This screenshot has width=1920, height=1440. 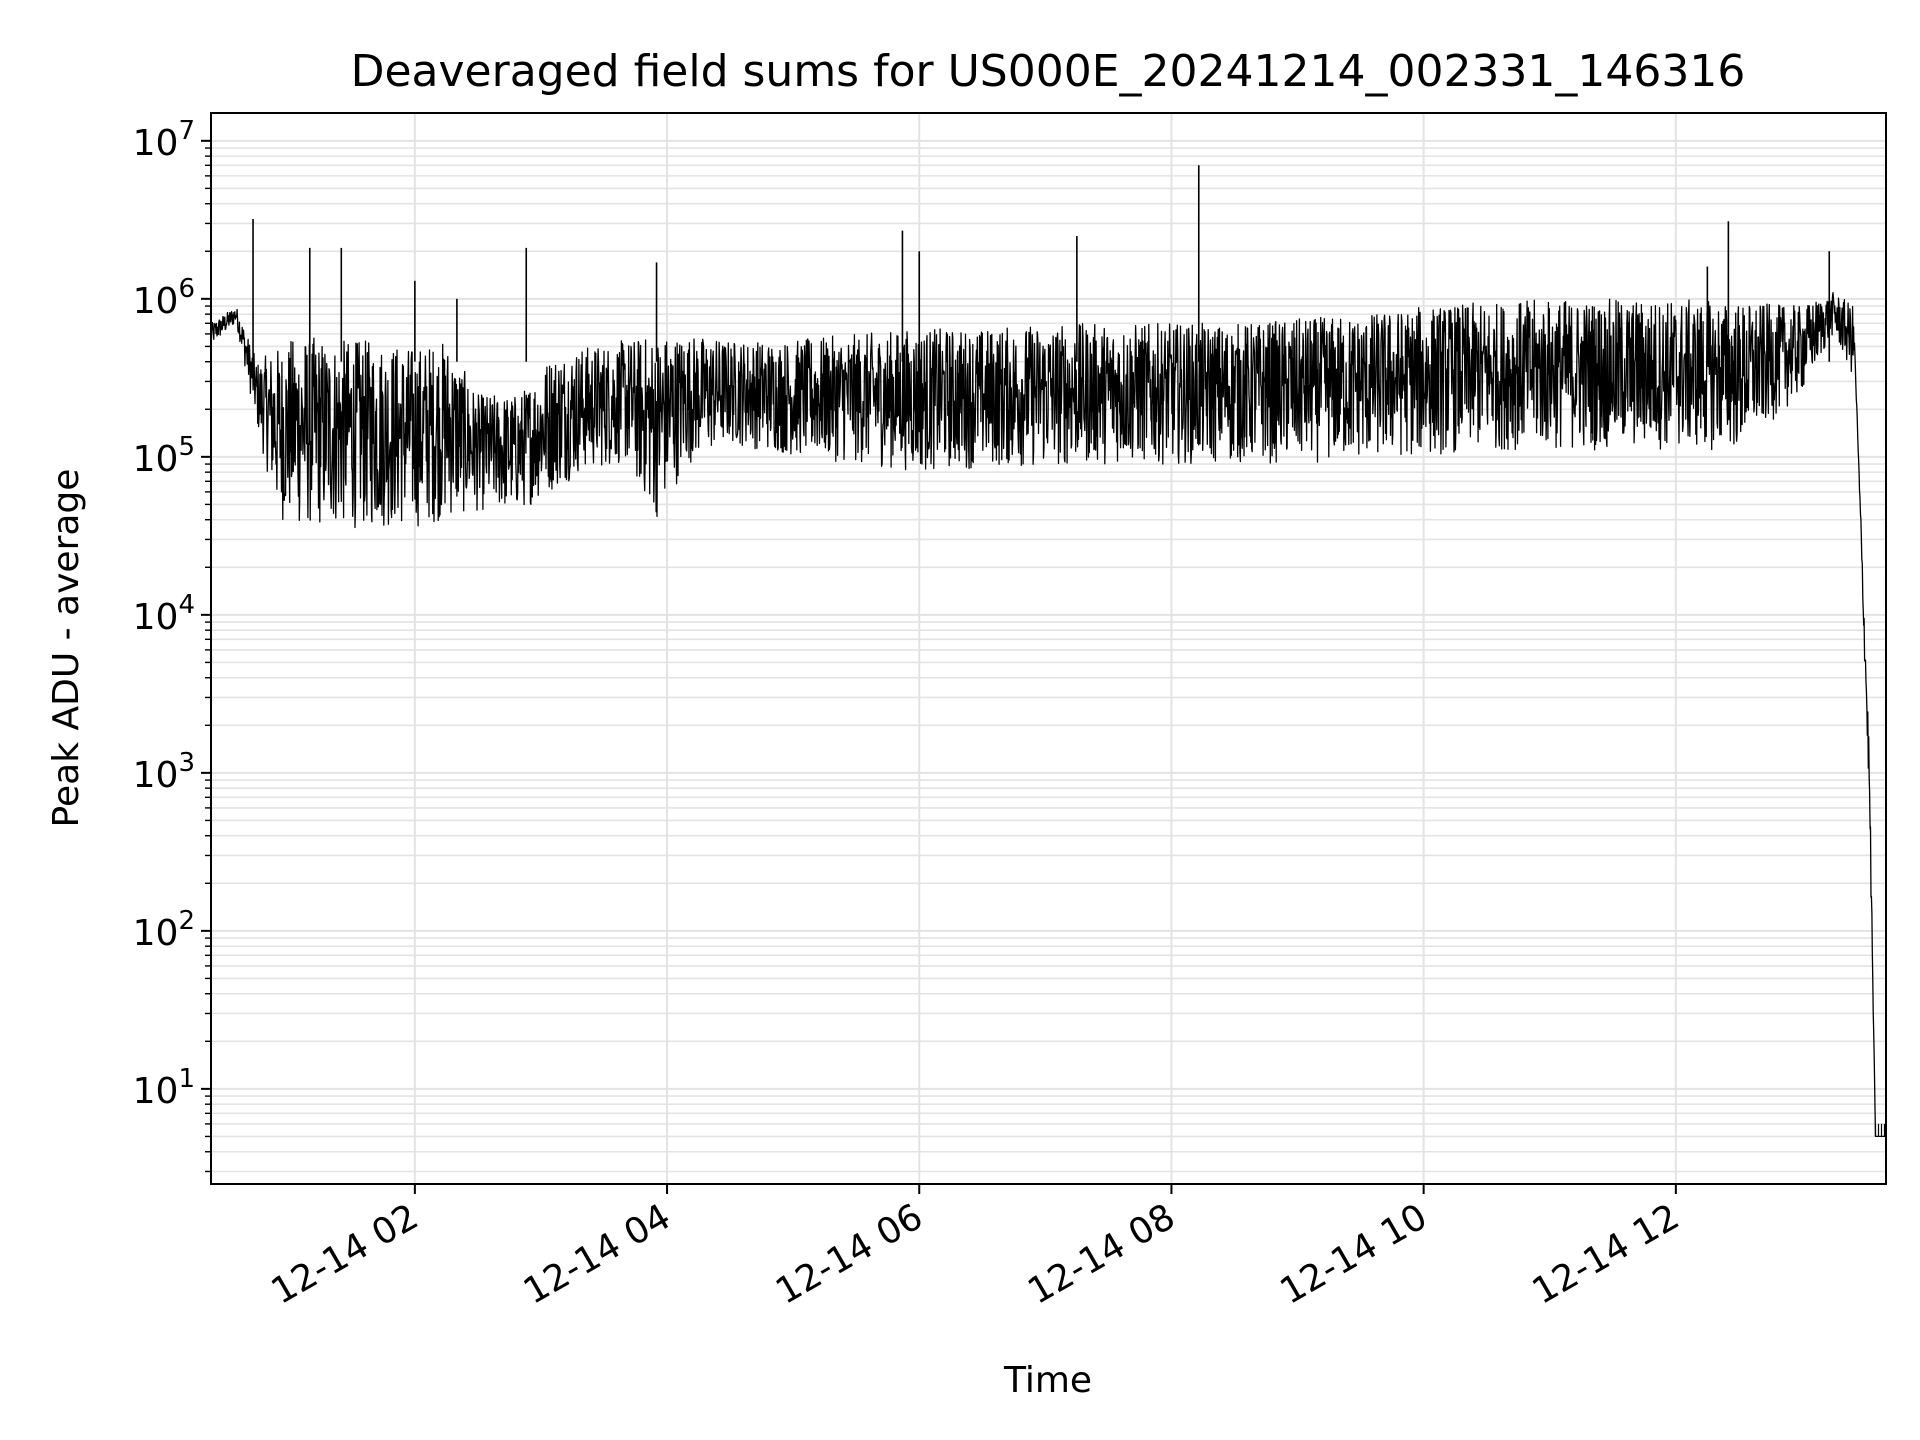 I want to click on y-tick-label: 10³, so click(x=164, y=772).